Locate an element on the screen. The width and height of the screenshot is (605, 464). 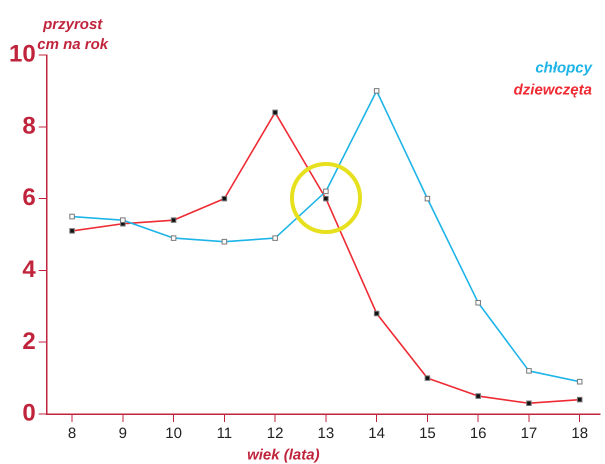
x-tick-label: 11 is located at coordinates (224, 433).